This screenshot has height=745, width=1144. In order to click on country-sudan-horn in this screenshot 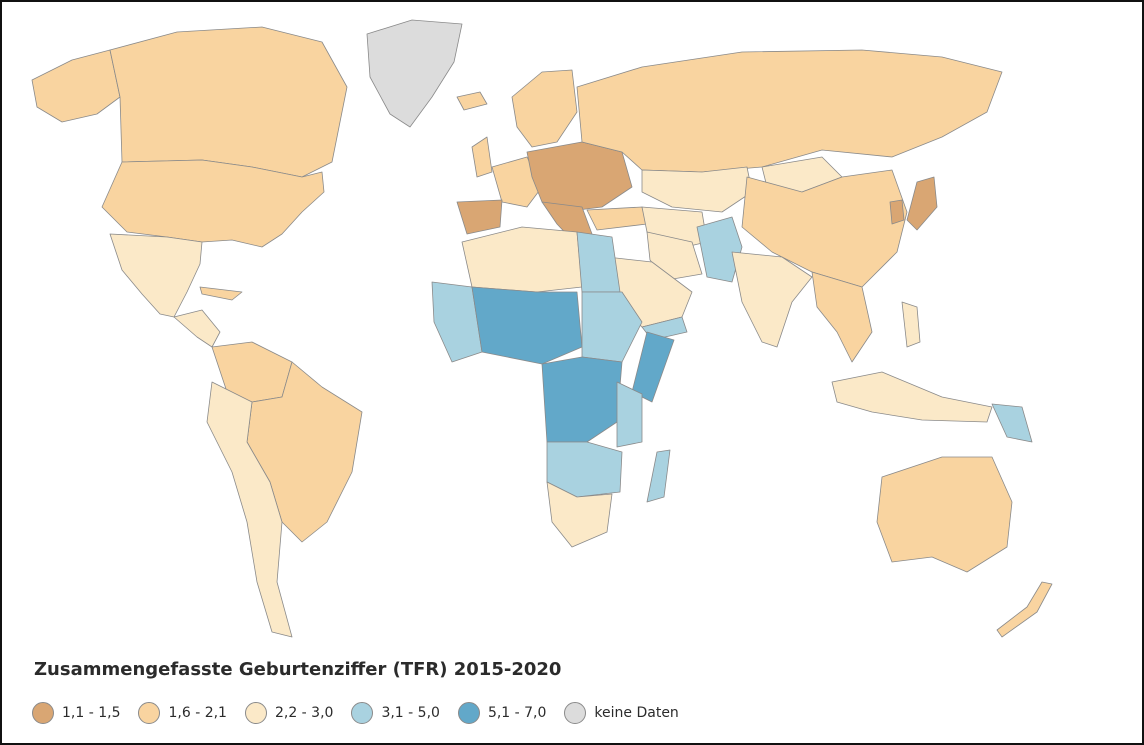, I will do `click(612, 327)`.